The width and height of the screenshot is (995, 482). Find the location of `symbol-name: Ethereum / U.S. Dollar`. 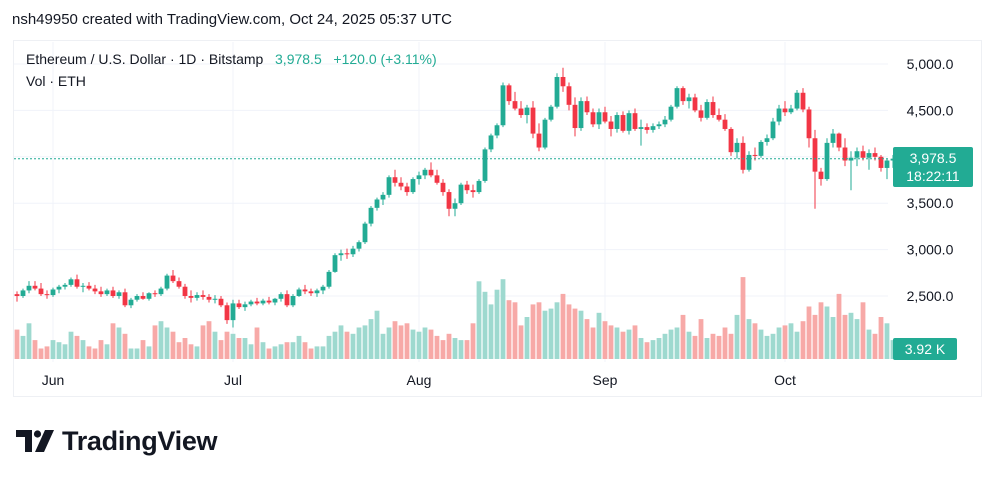

symbol-name: Ethereum / U.S. Dollar is located at coordinates (96, 59).